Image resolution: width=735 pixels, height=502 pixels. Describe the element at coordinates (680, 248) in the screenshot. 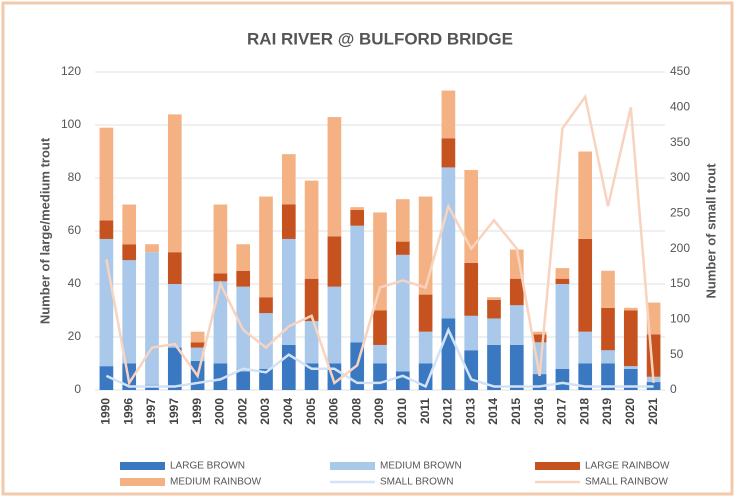

I see `y2-tick-label: 200` at that location.